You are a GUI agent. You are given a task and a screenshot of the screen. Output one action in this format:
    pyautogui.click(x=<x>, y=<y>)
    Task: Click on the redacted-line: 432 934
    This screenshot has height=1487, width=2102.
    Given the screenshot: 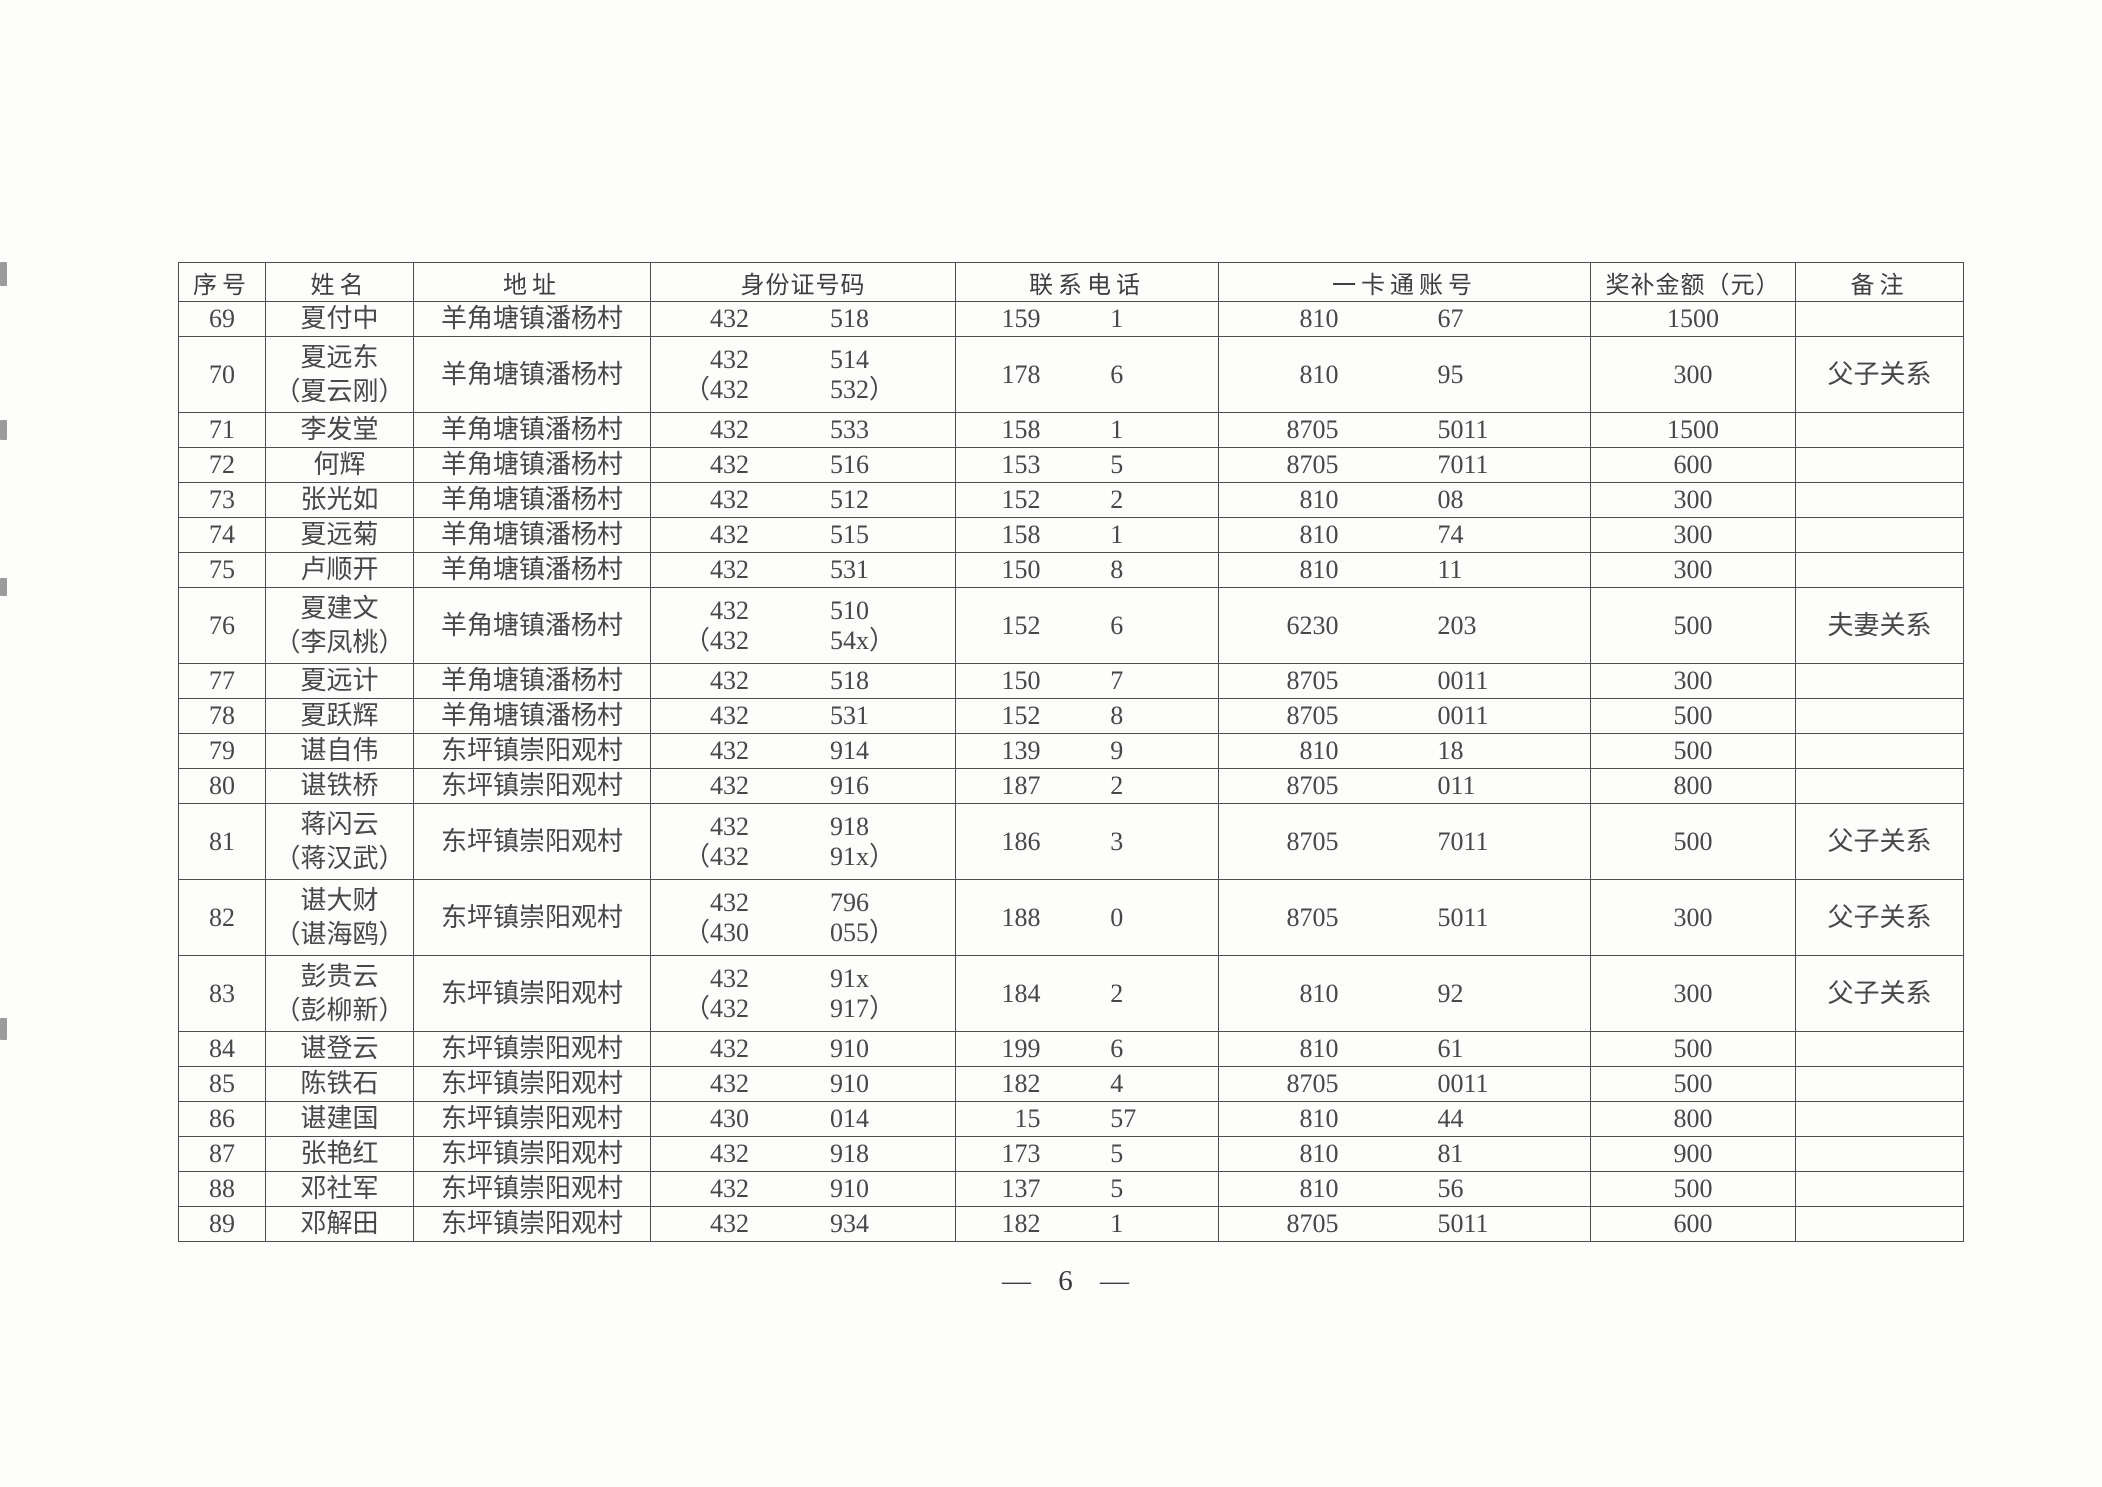 What is the action you would take?
    pyautogui.click(x=803, y=1224)
    